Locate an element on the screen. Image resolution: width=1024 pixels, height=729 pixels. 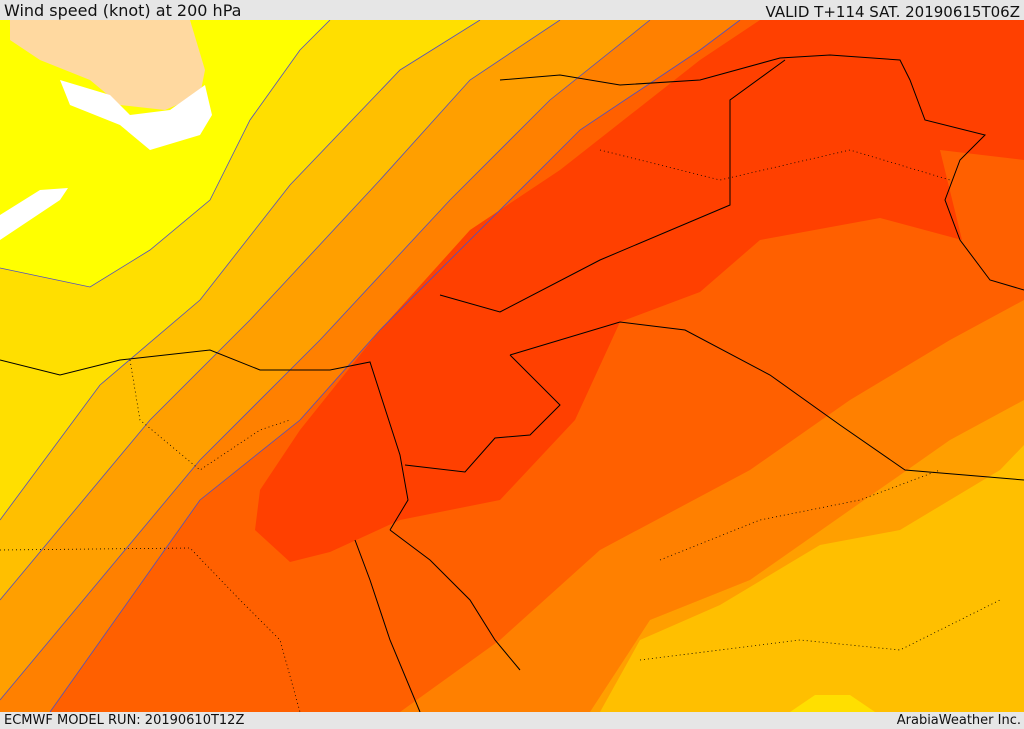
band-gold-se is located at coordinates (832, 703).